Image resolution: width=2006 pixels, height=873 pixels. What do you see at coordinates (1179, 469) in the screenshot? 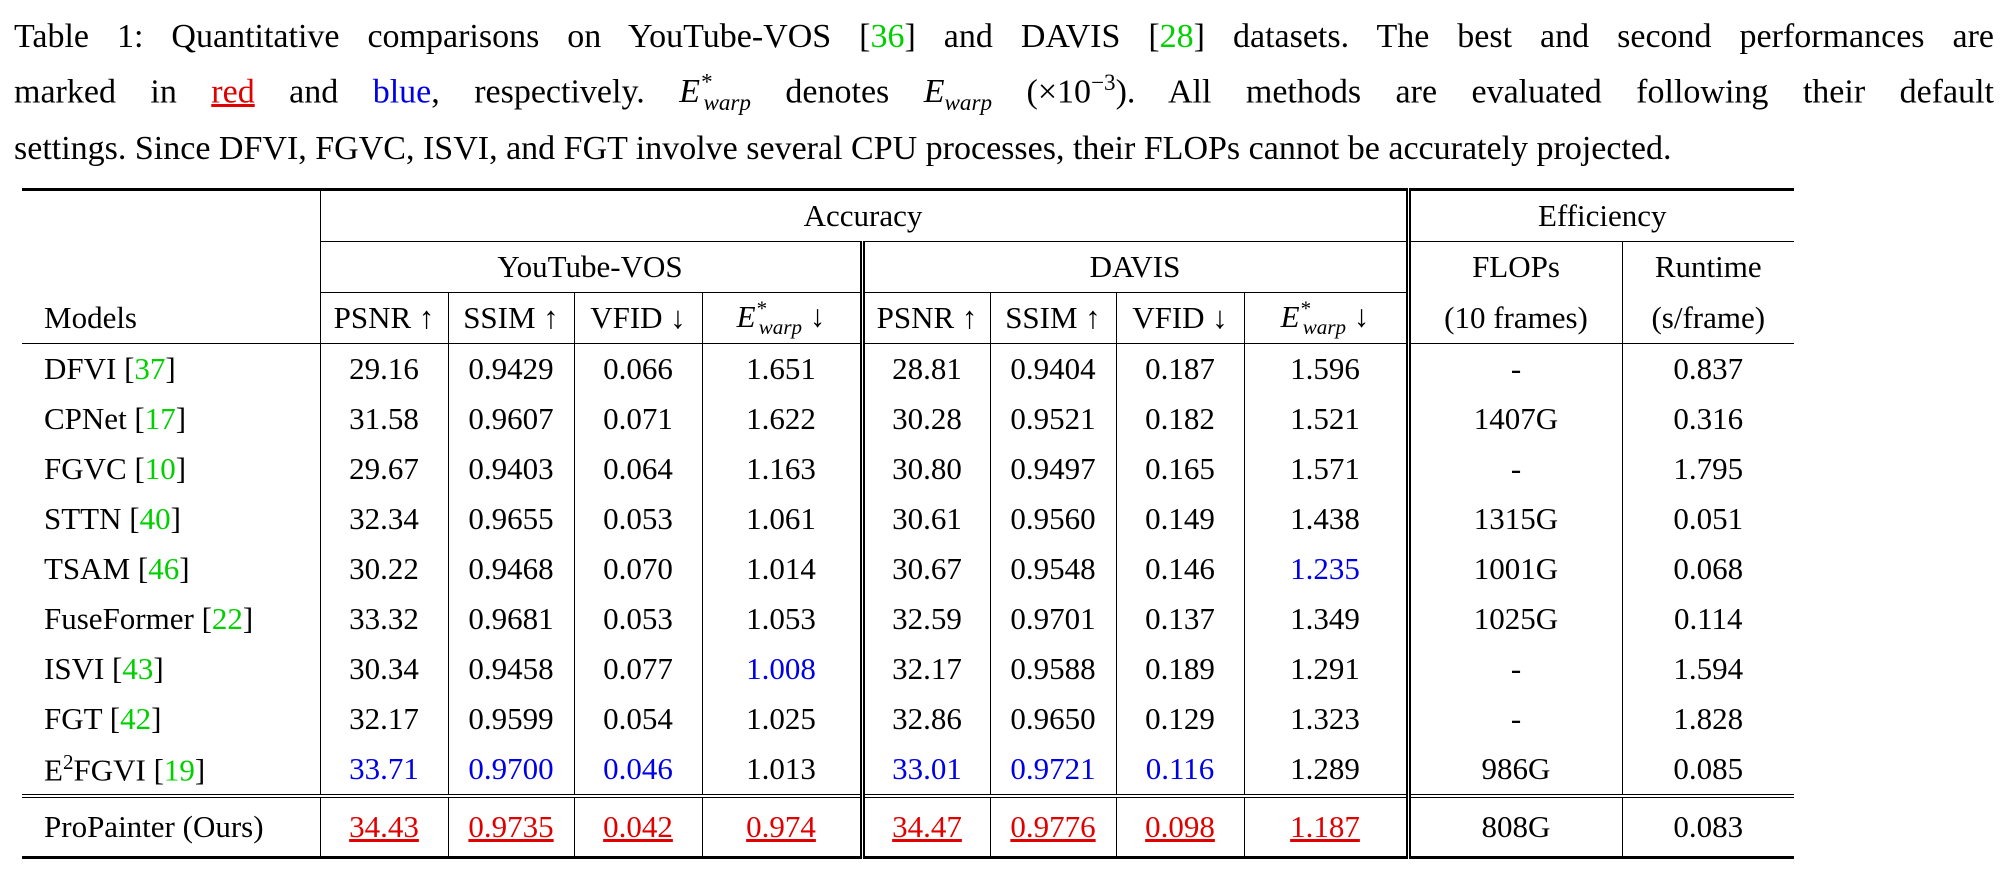
I see `dv-vfid-cell: 0.165` at bounding box center [1179, 469].